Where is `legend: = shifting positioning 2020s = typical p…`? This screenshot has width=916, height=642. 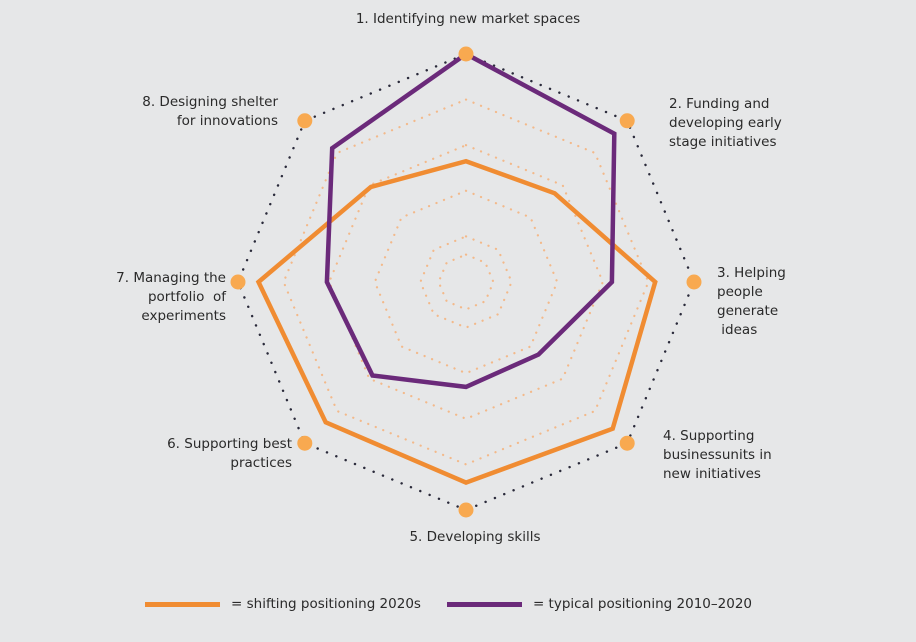 legend: = shifting positioning 2020s = typical p… is located at coordinates (448, 604).